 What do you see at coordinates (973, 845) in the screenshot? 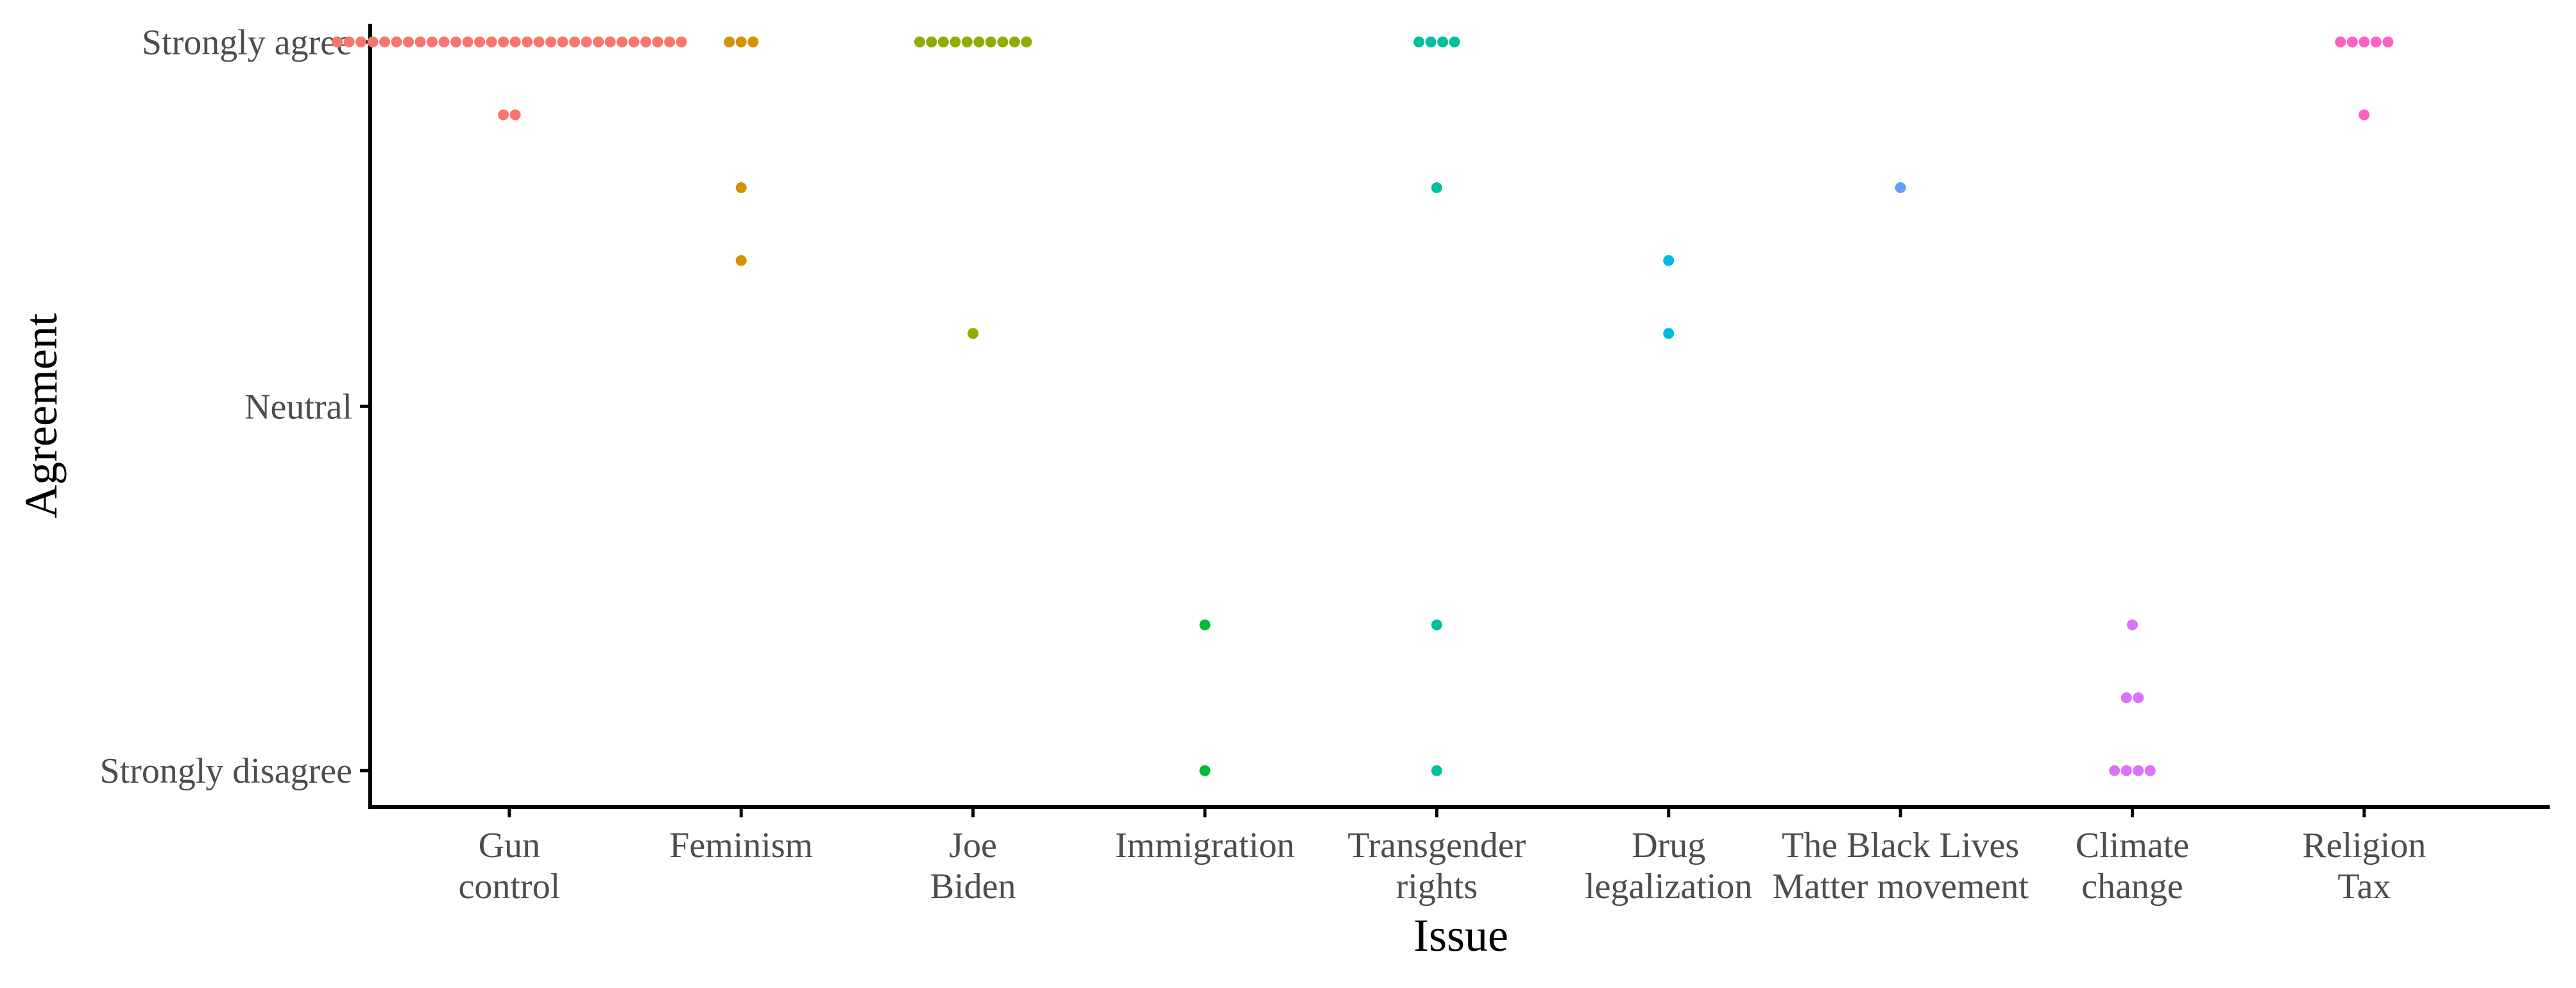
I see `x-tick-label: Joe` at bounding box center [973, 845].